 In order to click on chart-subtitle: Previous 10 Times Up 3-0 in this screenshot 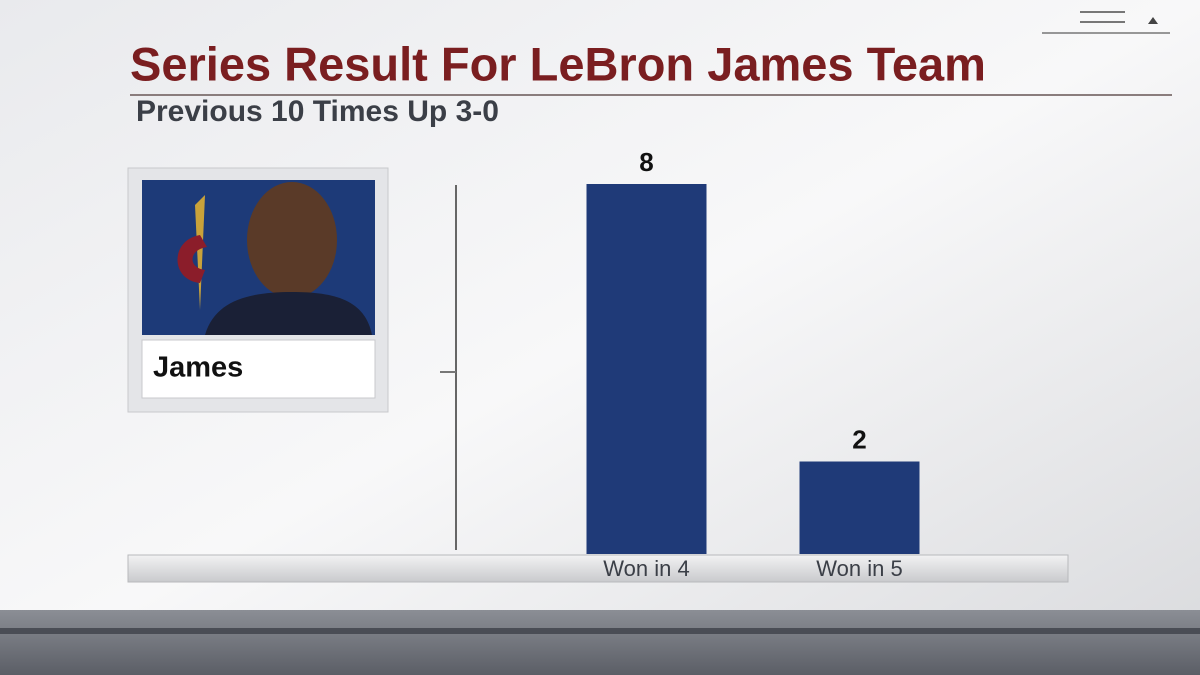, I will do `click(317, 111)`.